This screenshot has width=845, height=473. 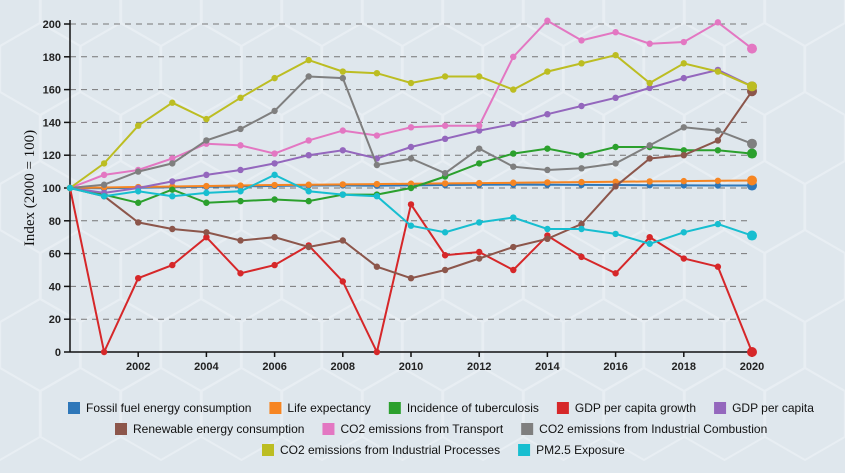 I want to click on y-tick-label: 20, so click(x=55, y=320).